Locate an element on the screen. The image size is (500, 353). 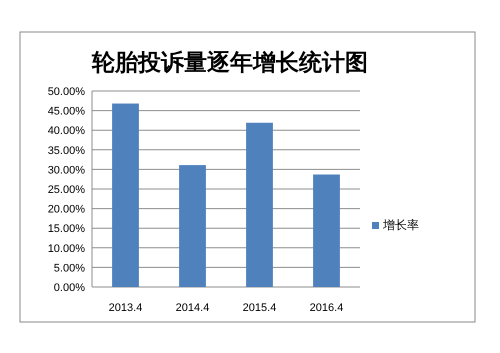
legend-label: 增长率 is located at coordinates (400, 225).